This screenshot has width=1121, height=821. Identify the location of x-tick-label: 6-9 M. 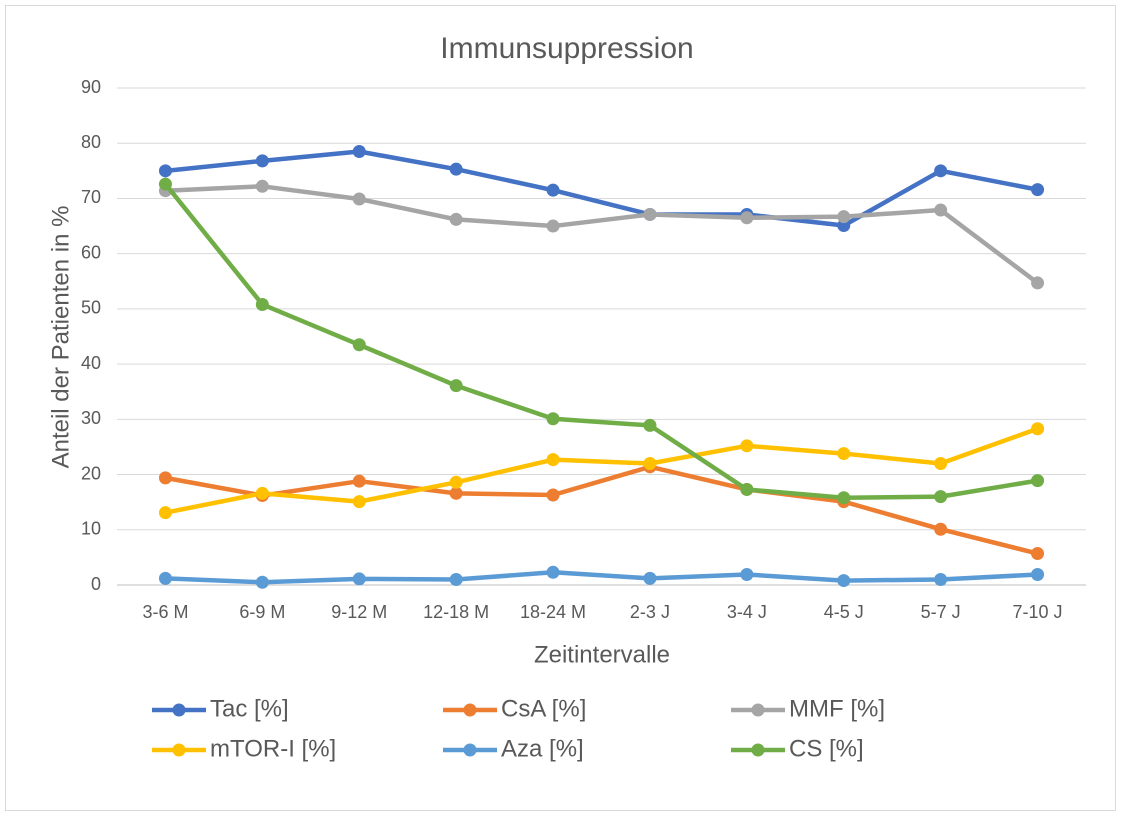
(262, 612).